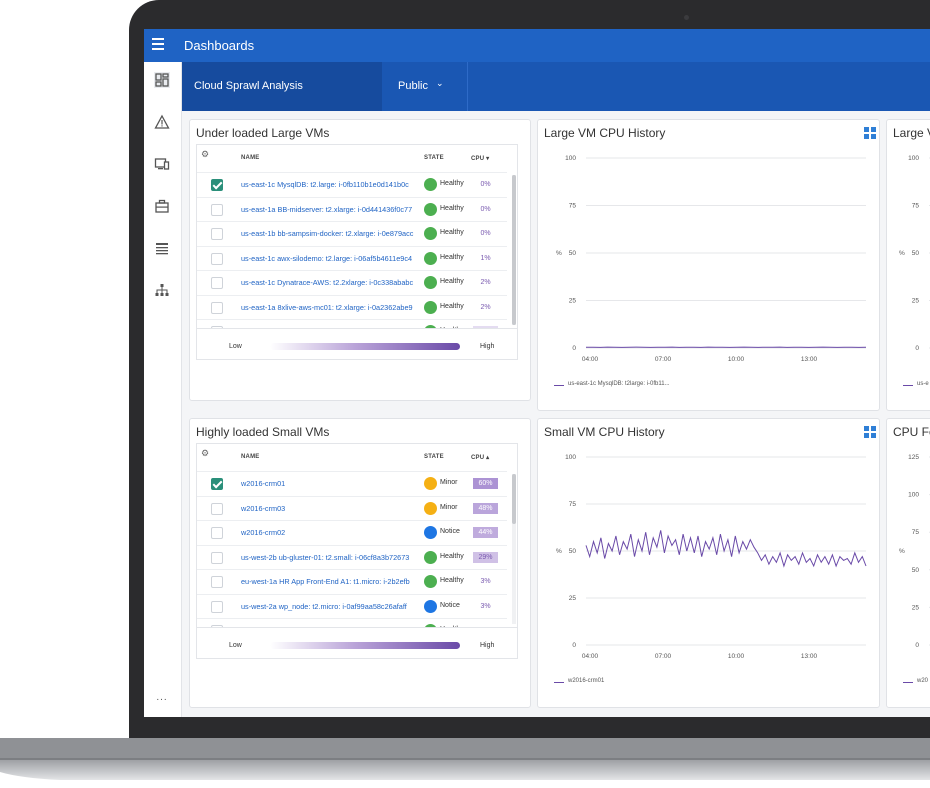 The height and width of the screenshot is (788, 930). I want to click on topology-icon, so click(162, 290).